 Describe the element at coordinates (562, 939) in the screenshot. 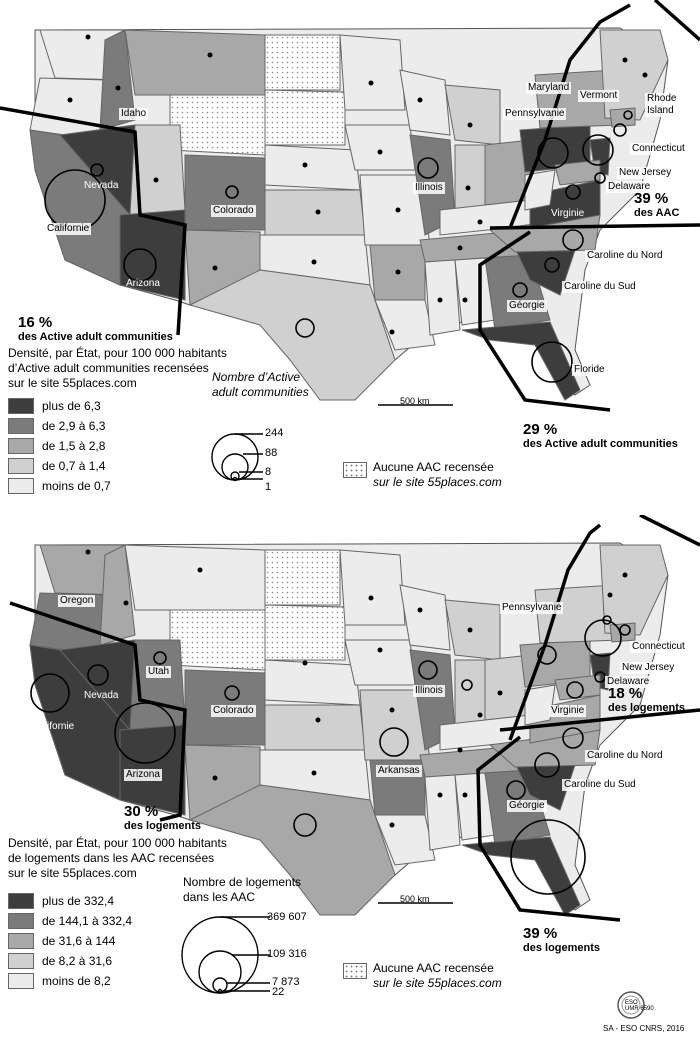

I see `zone-south-share: 39 % des logements` at that location.